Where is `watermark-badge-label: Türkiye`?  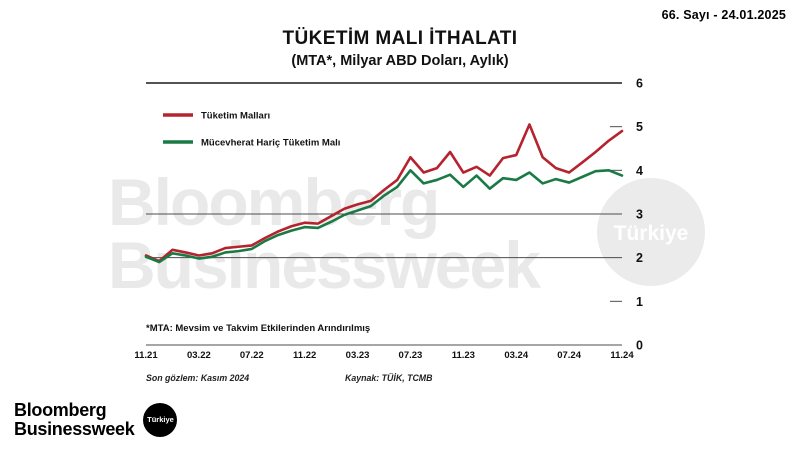
watermark-badge-label: Türkiye is located at coordinates (651, 233).